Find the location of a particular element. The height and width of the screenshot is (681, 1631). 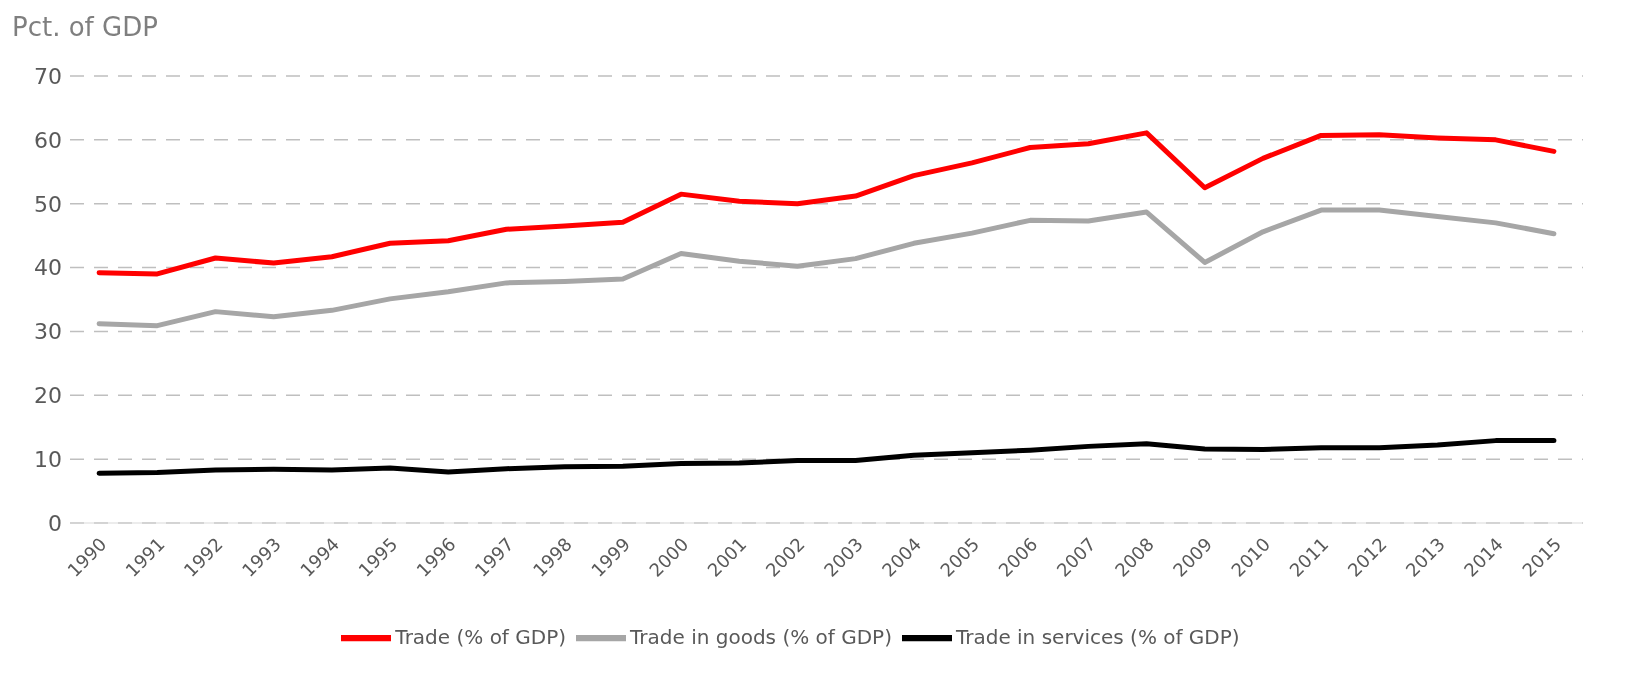

legend-label: Trade in services (% of GDP) is located at coordinates (1097, 636).